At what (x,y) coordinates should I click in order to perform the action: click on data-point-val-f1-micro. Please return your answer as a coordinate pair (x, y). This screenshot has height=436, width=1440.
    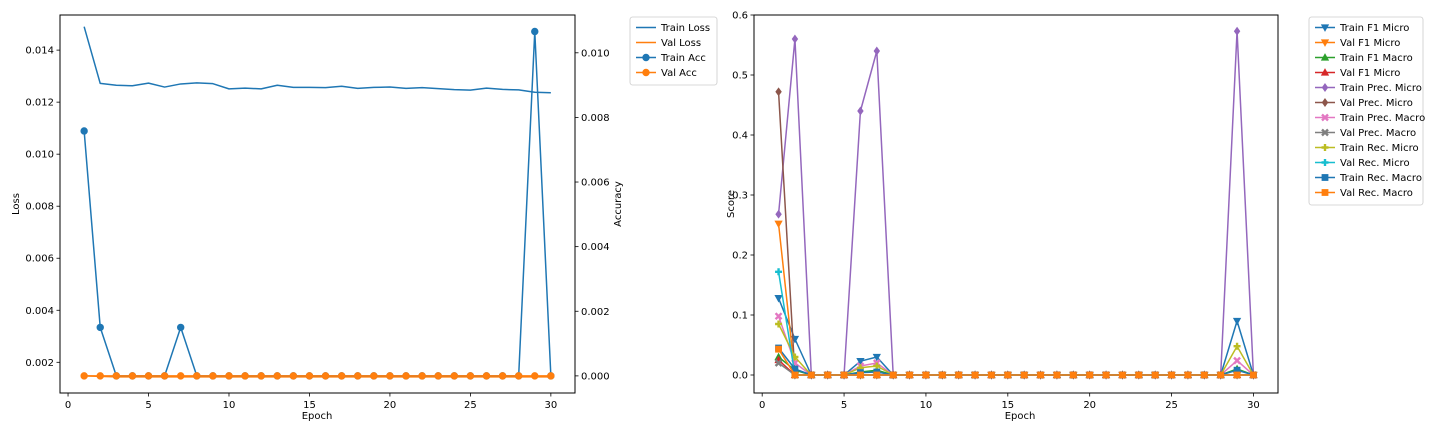
    Looking at the image, I should click on (778, 224).